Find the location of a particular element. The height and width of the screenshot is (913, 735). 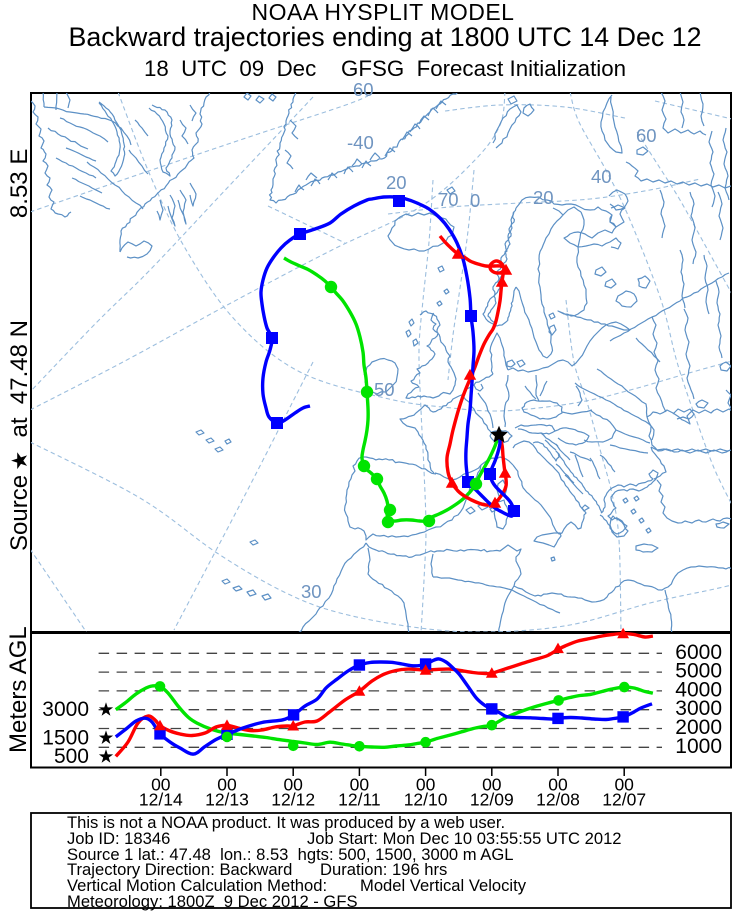

svg-text: 1500 is located at coordinates (65, 737).